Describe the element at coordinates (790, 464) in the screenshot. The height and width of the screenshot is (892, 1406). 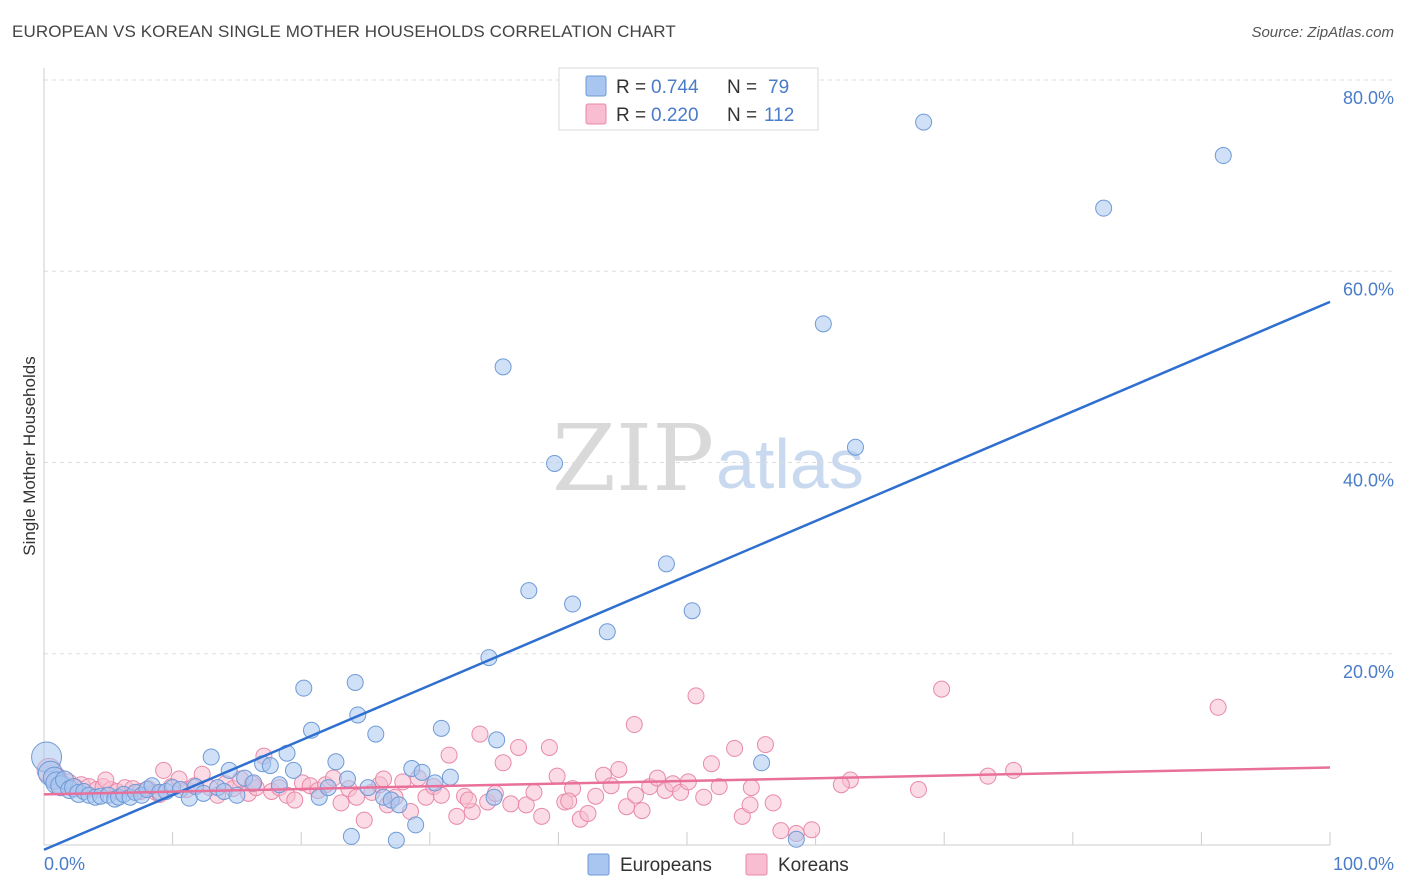
I see `watermark-atlas: atlas` at that location.